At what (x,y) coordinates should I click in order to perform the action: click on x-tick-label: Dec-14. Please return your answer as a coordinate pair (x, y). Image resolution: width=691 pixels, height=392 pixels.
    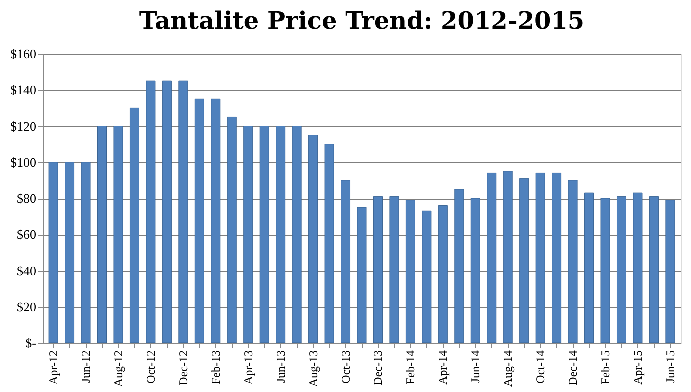
    Looking at the image, I should click on (573, 368).